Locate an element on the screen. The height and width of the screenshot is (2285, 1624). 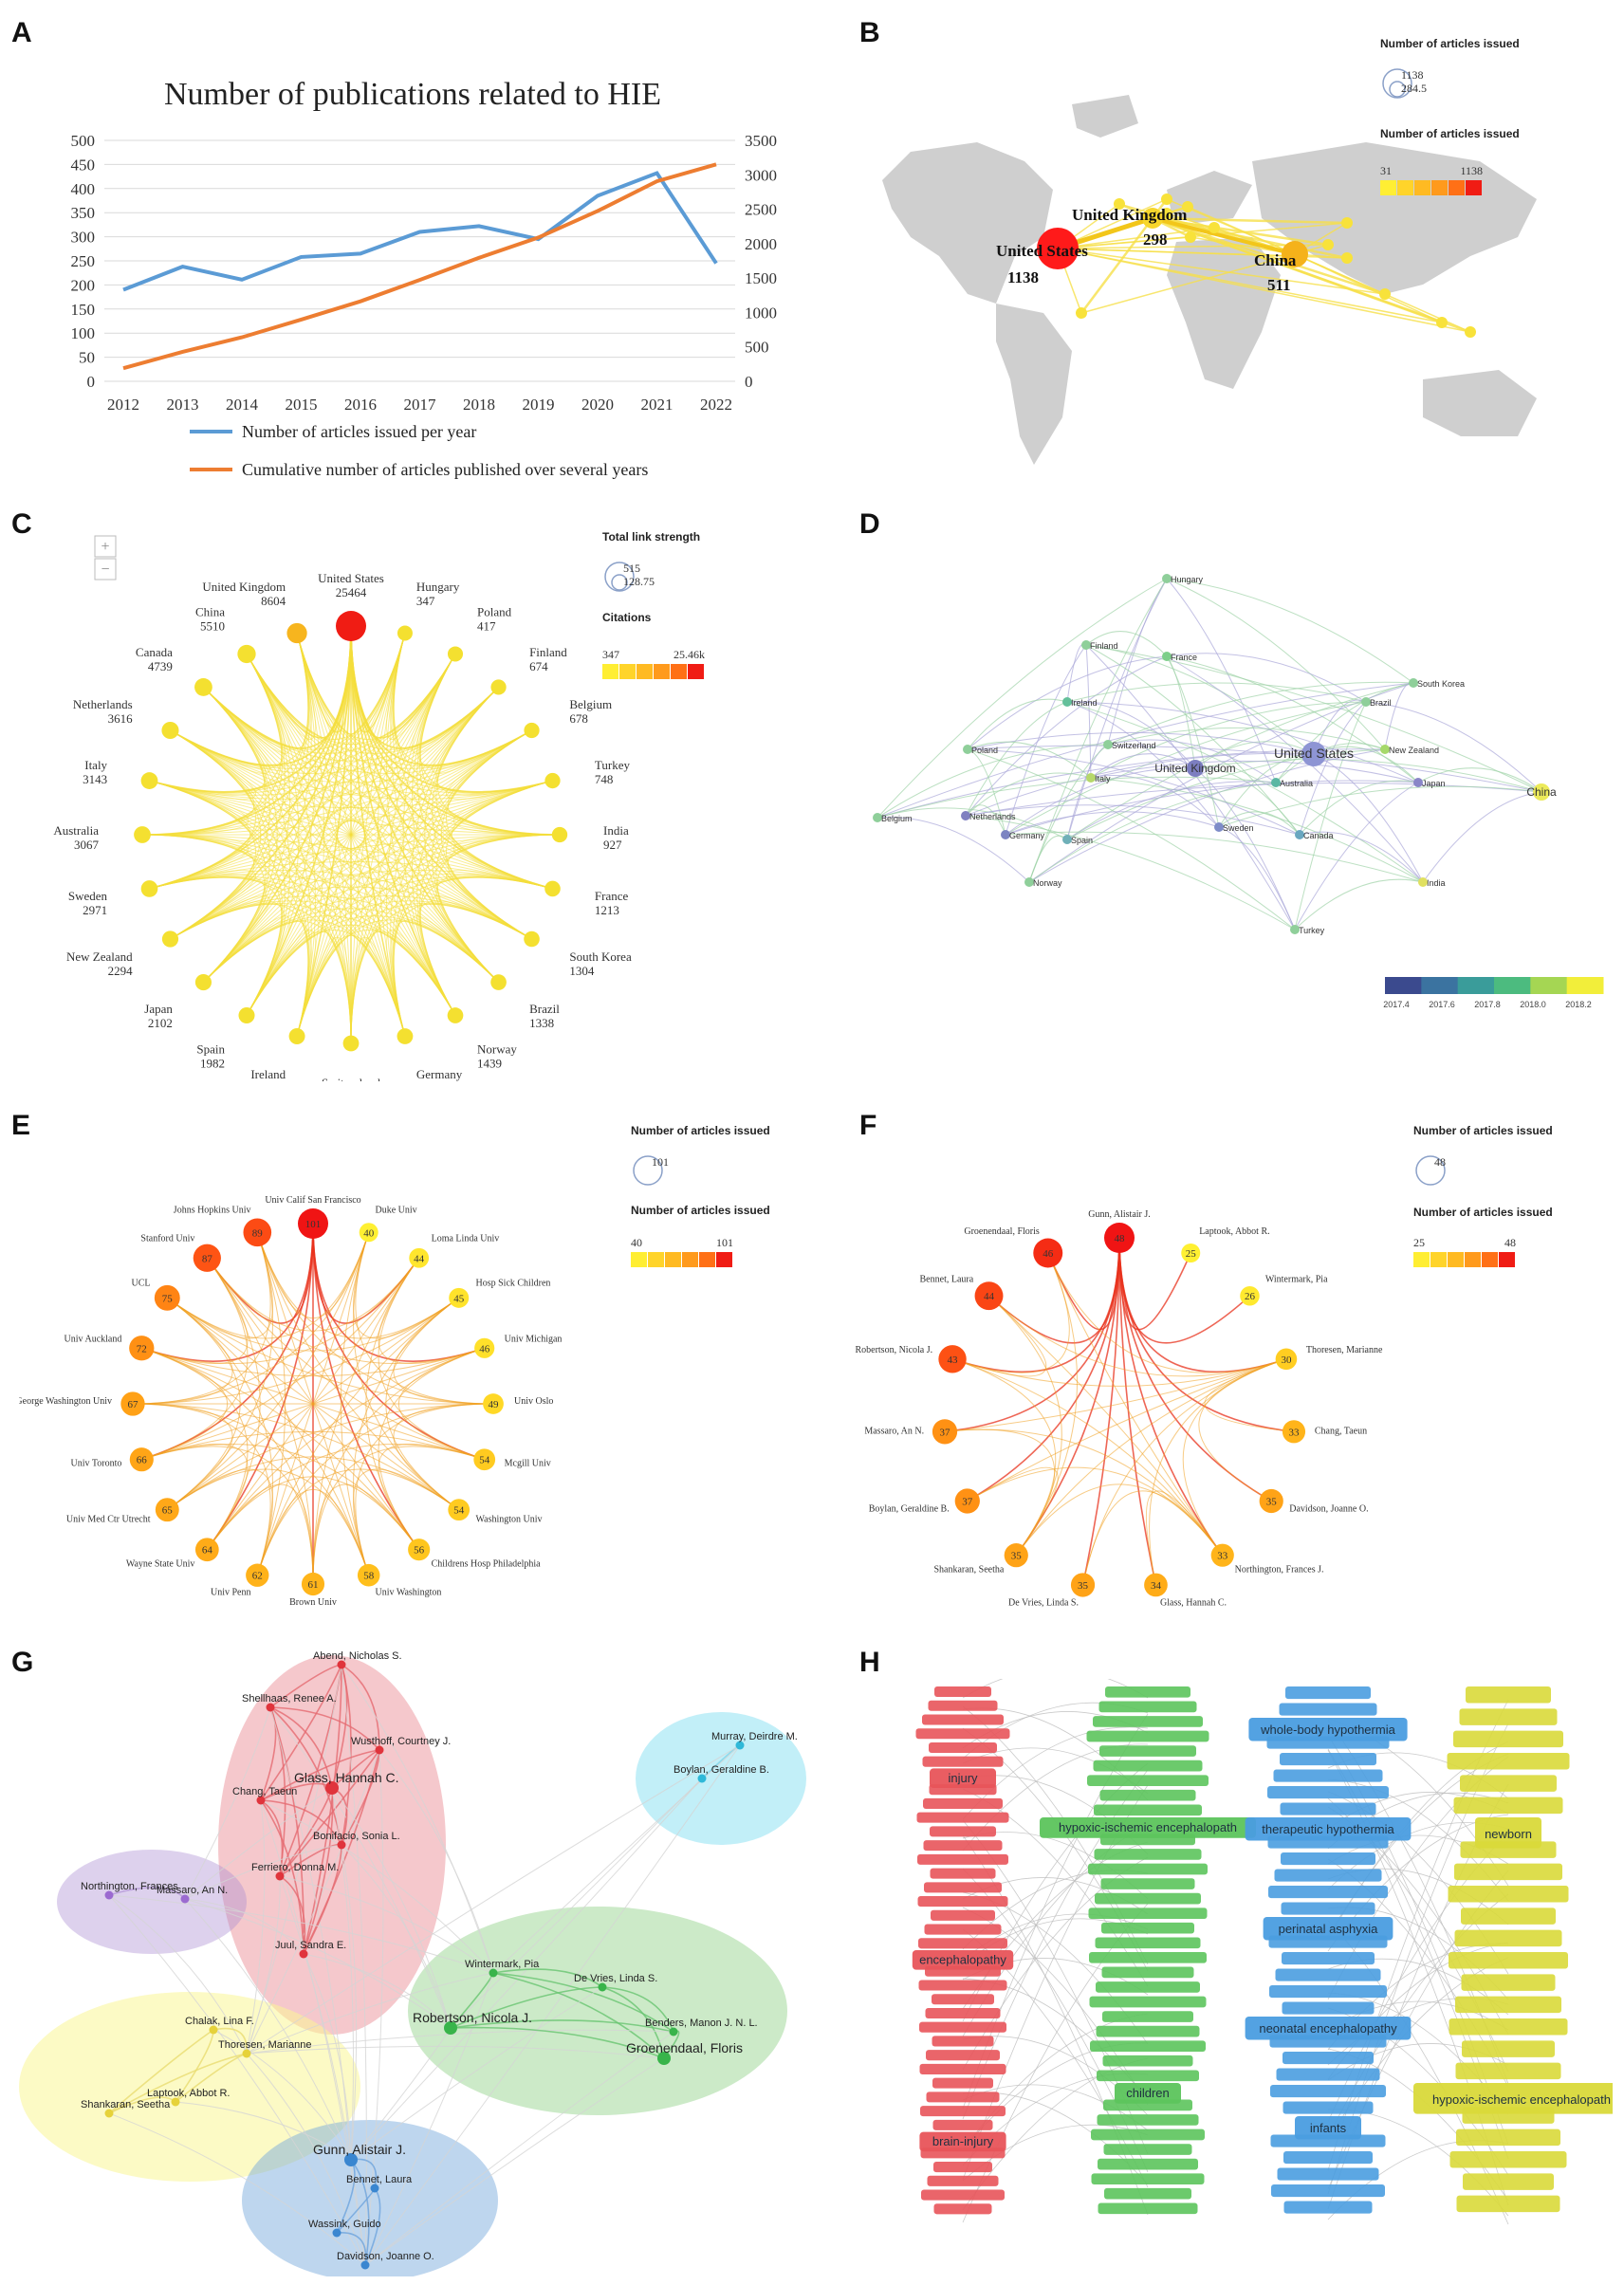
colorbar-segment is located at coordinates (1512, 985).